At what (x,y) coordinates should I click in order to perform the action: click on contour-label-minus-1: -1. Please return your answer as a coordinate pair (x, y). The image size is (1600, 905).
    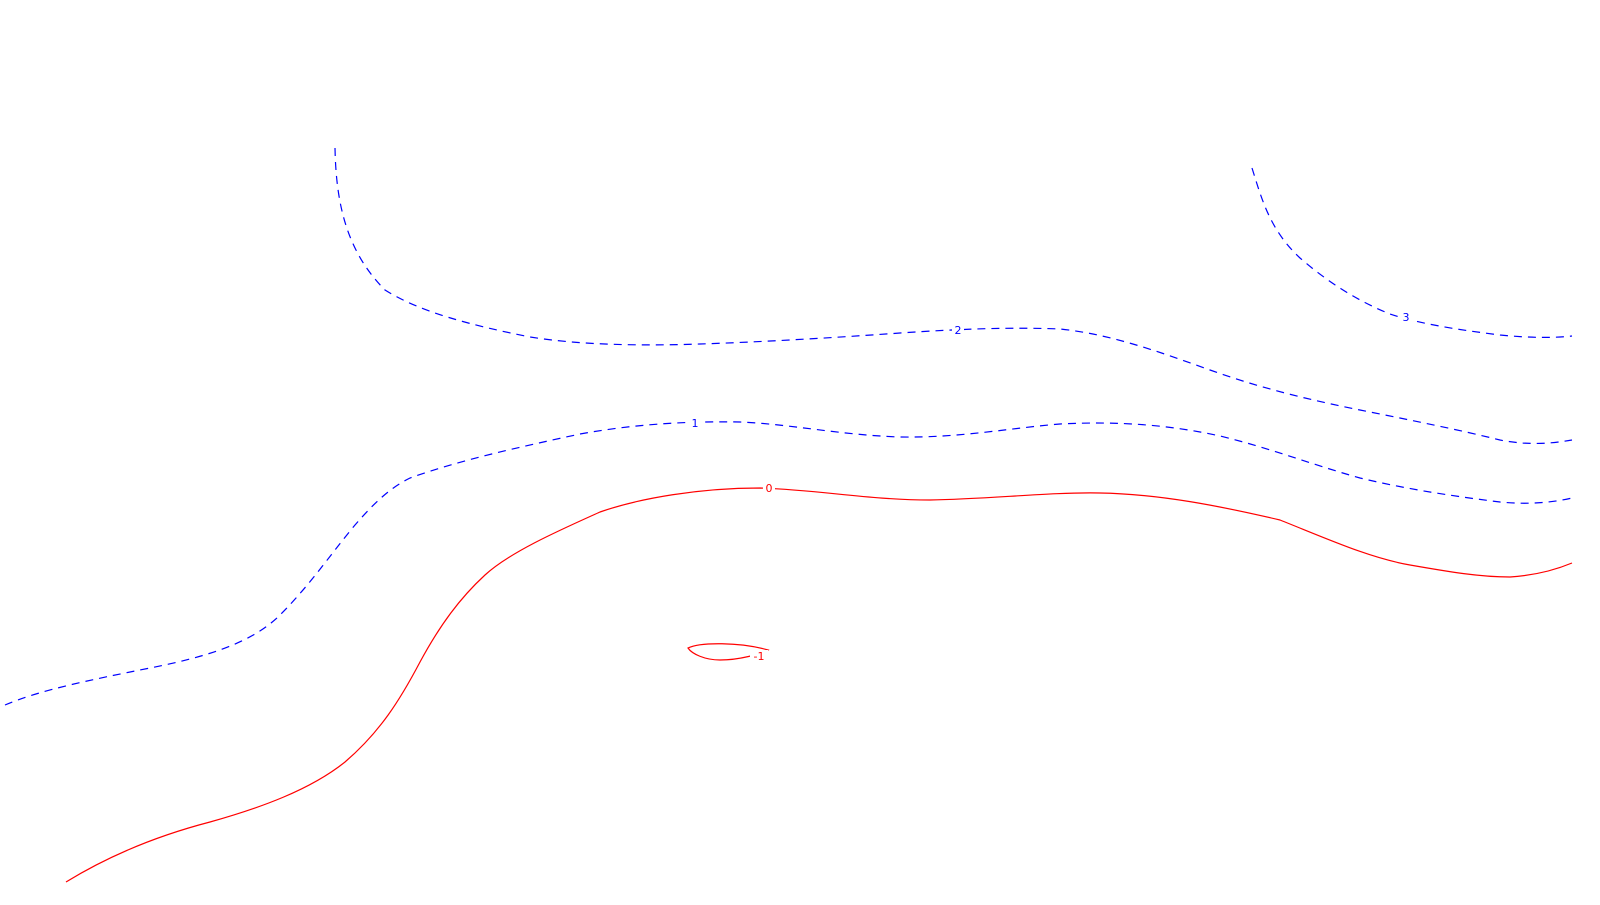
    Looking at the image, I should click on (759, 656).